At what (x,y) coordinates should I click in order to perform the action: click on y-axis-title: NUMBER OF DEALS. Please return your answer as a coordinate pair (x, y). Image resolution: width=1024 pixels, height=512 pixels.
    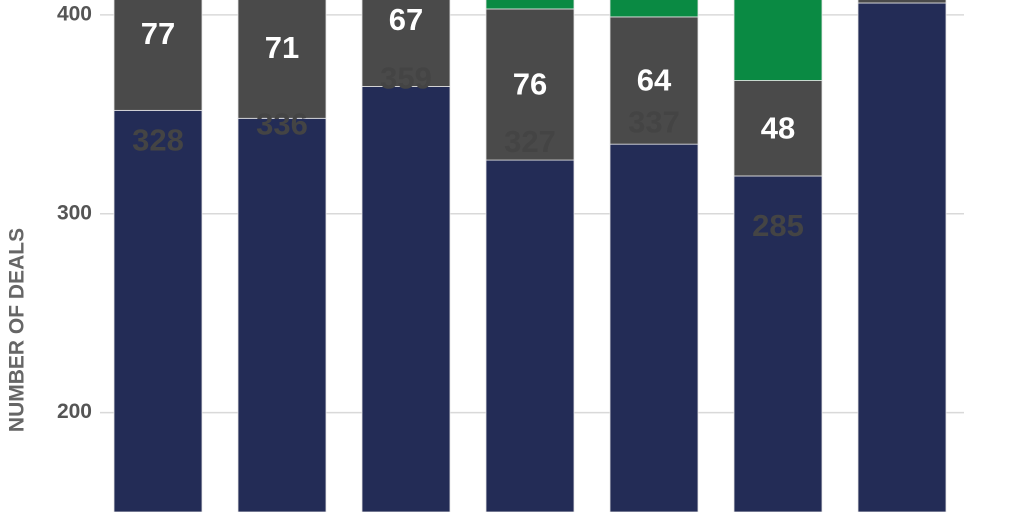
    Looking at the image, I should click on (17, 330).